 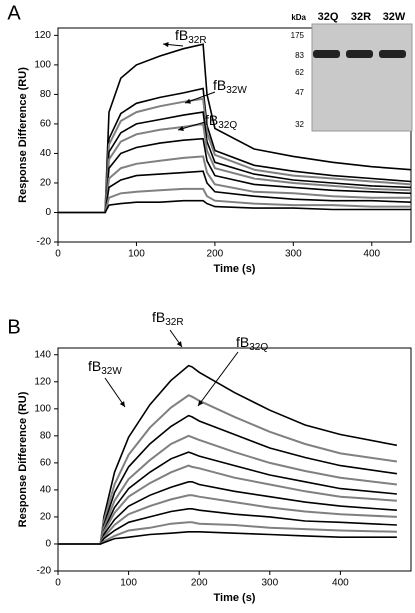 I want to click on unit-label: kDa, so click(x=298, y=17).